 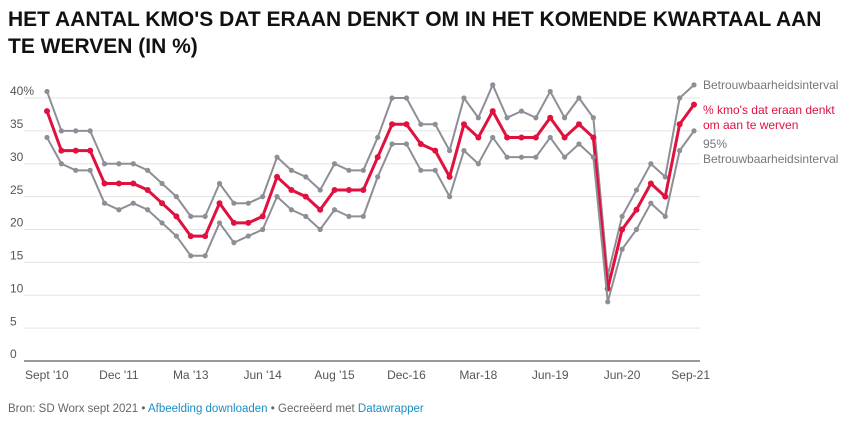 What do you see at coordinates (390, 409) in the screenshot?
I see `tool-link: Datawrapper` at bounding box center [390, 409].